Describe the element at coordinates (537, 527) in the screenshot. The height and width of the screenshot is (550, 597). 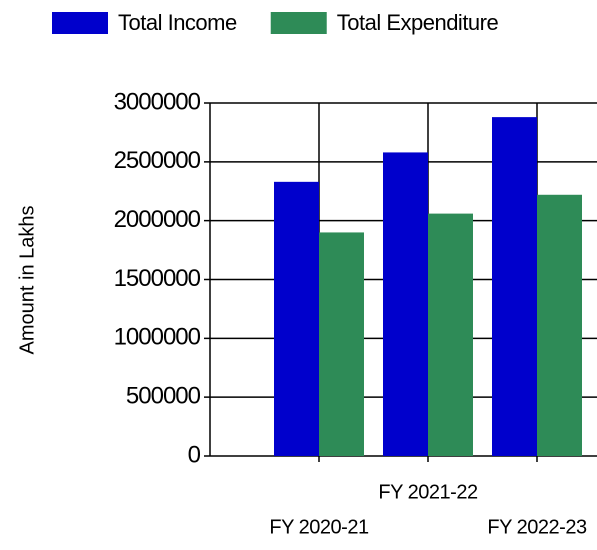
I see `x-tick-label: FY 2022-23` at that location.